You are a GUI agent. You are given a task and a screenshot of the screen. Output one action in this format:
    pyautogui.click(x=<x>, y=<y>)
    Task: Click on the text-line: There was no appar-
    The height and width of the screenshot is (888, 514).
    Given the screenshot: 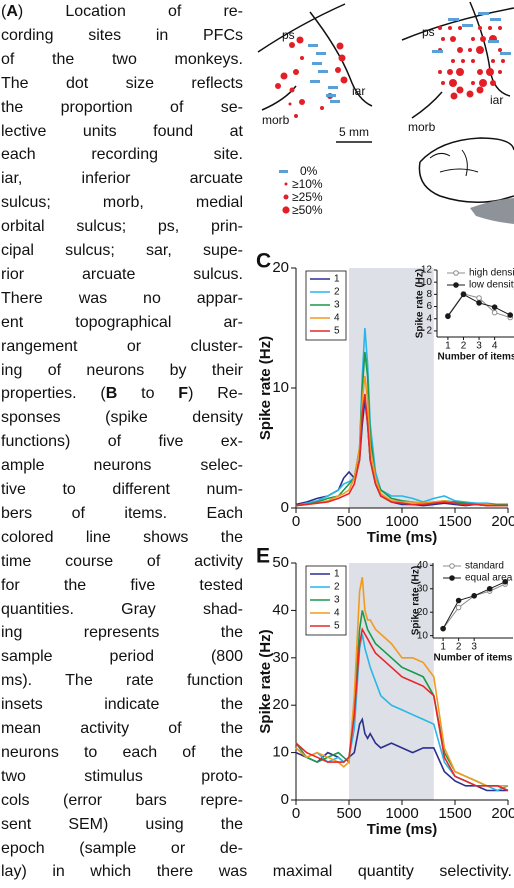 What is the action you would take?
    pyautogui.click(x=122, y=298)
    